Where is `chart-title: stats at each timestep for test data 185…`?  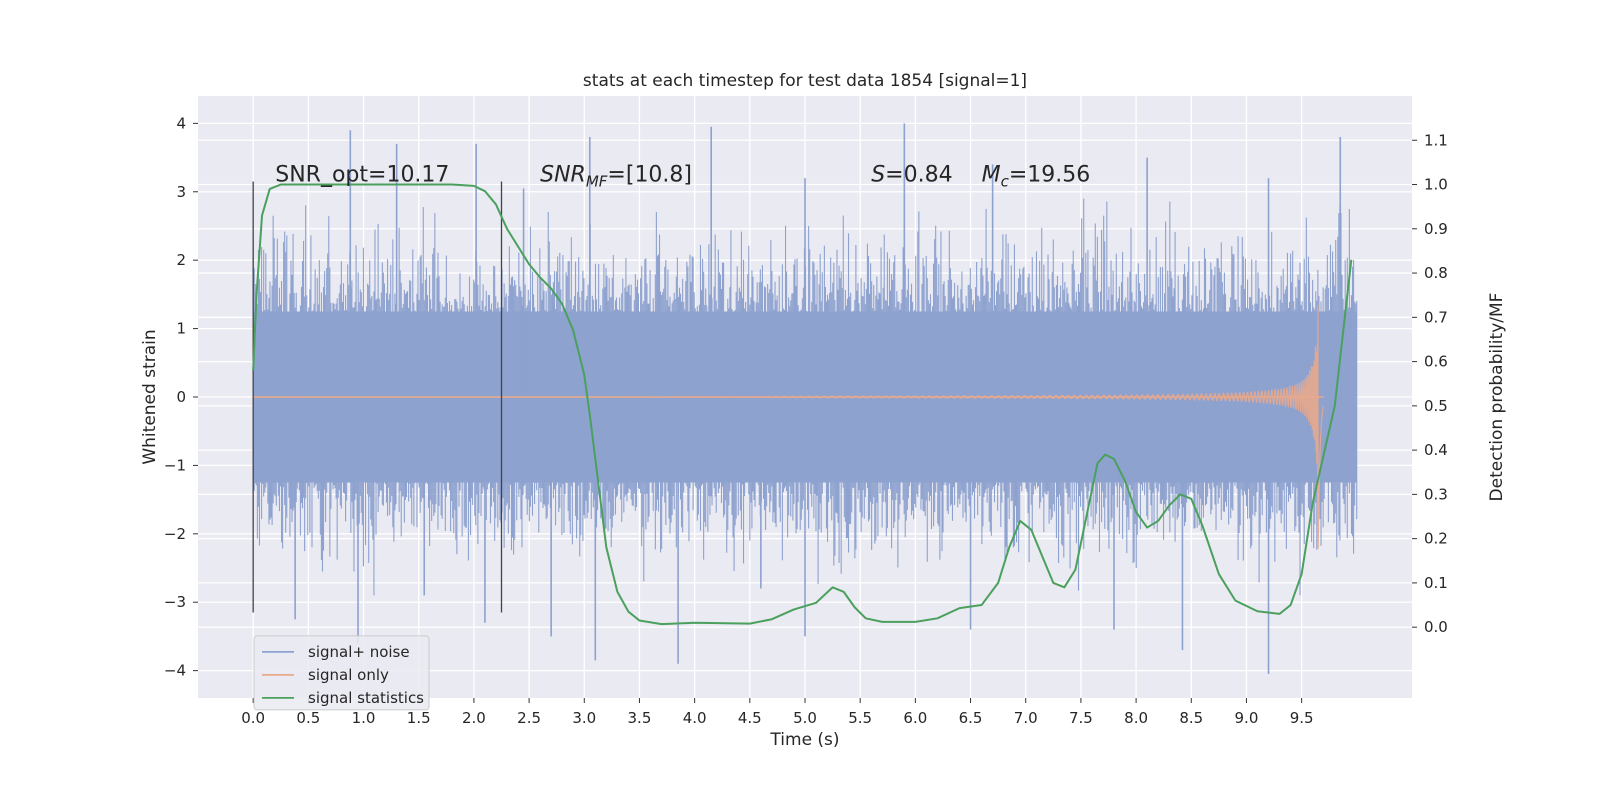 chart-title: stats at each timestep for test data 185… is located at coordinates (805, 81).